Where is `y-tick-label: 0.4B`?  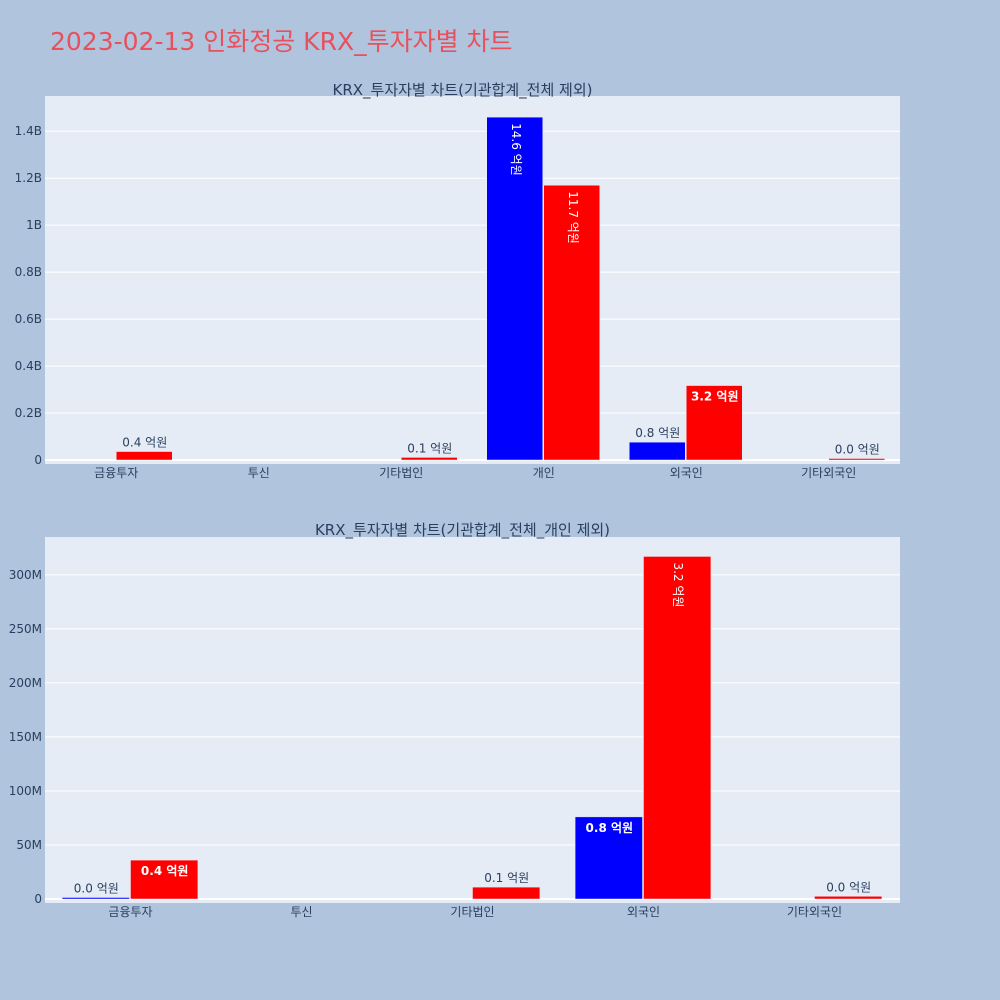
y-tick-label: 0.4B is located at coordinates (28, 366).